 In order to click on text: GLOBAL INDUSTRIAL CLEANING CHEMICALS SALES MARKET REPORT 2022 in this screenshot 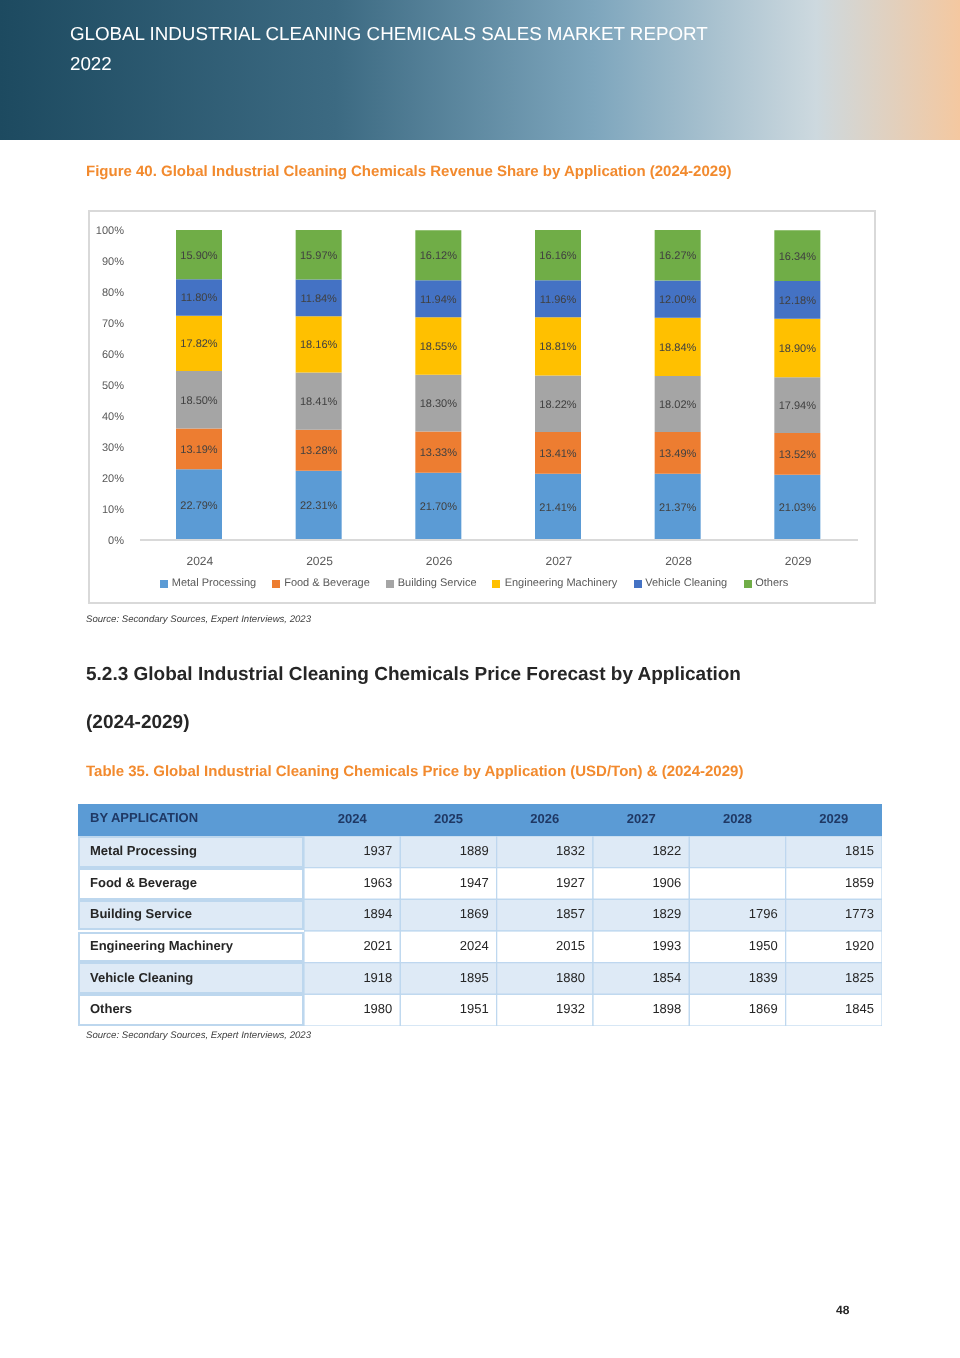, I will do `click(390, 49)`.